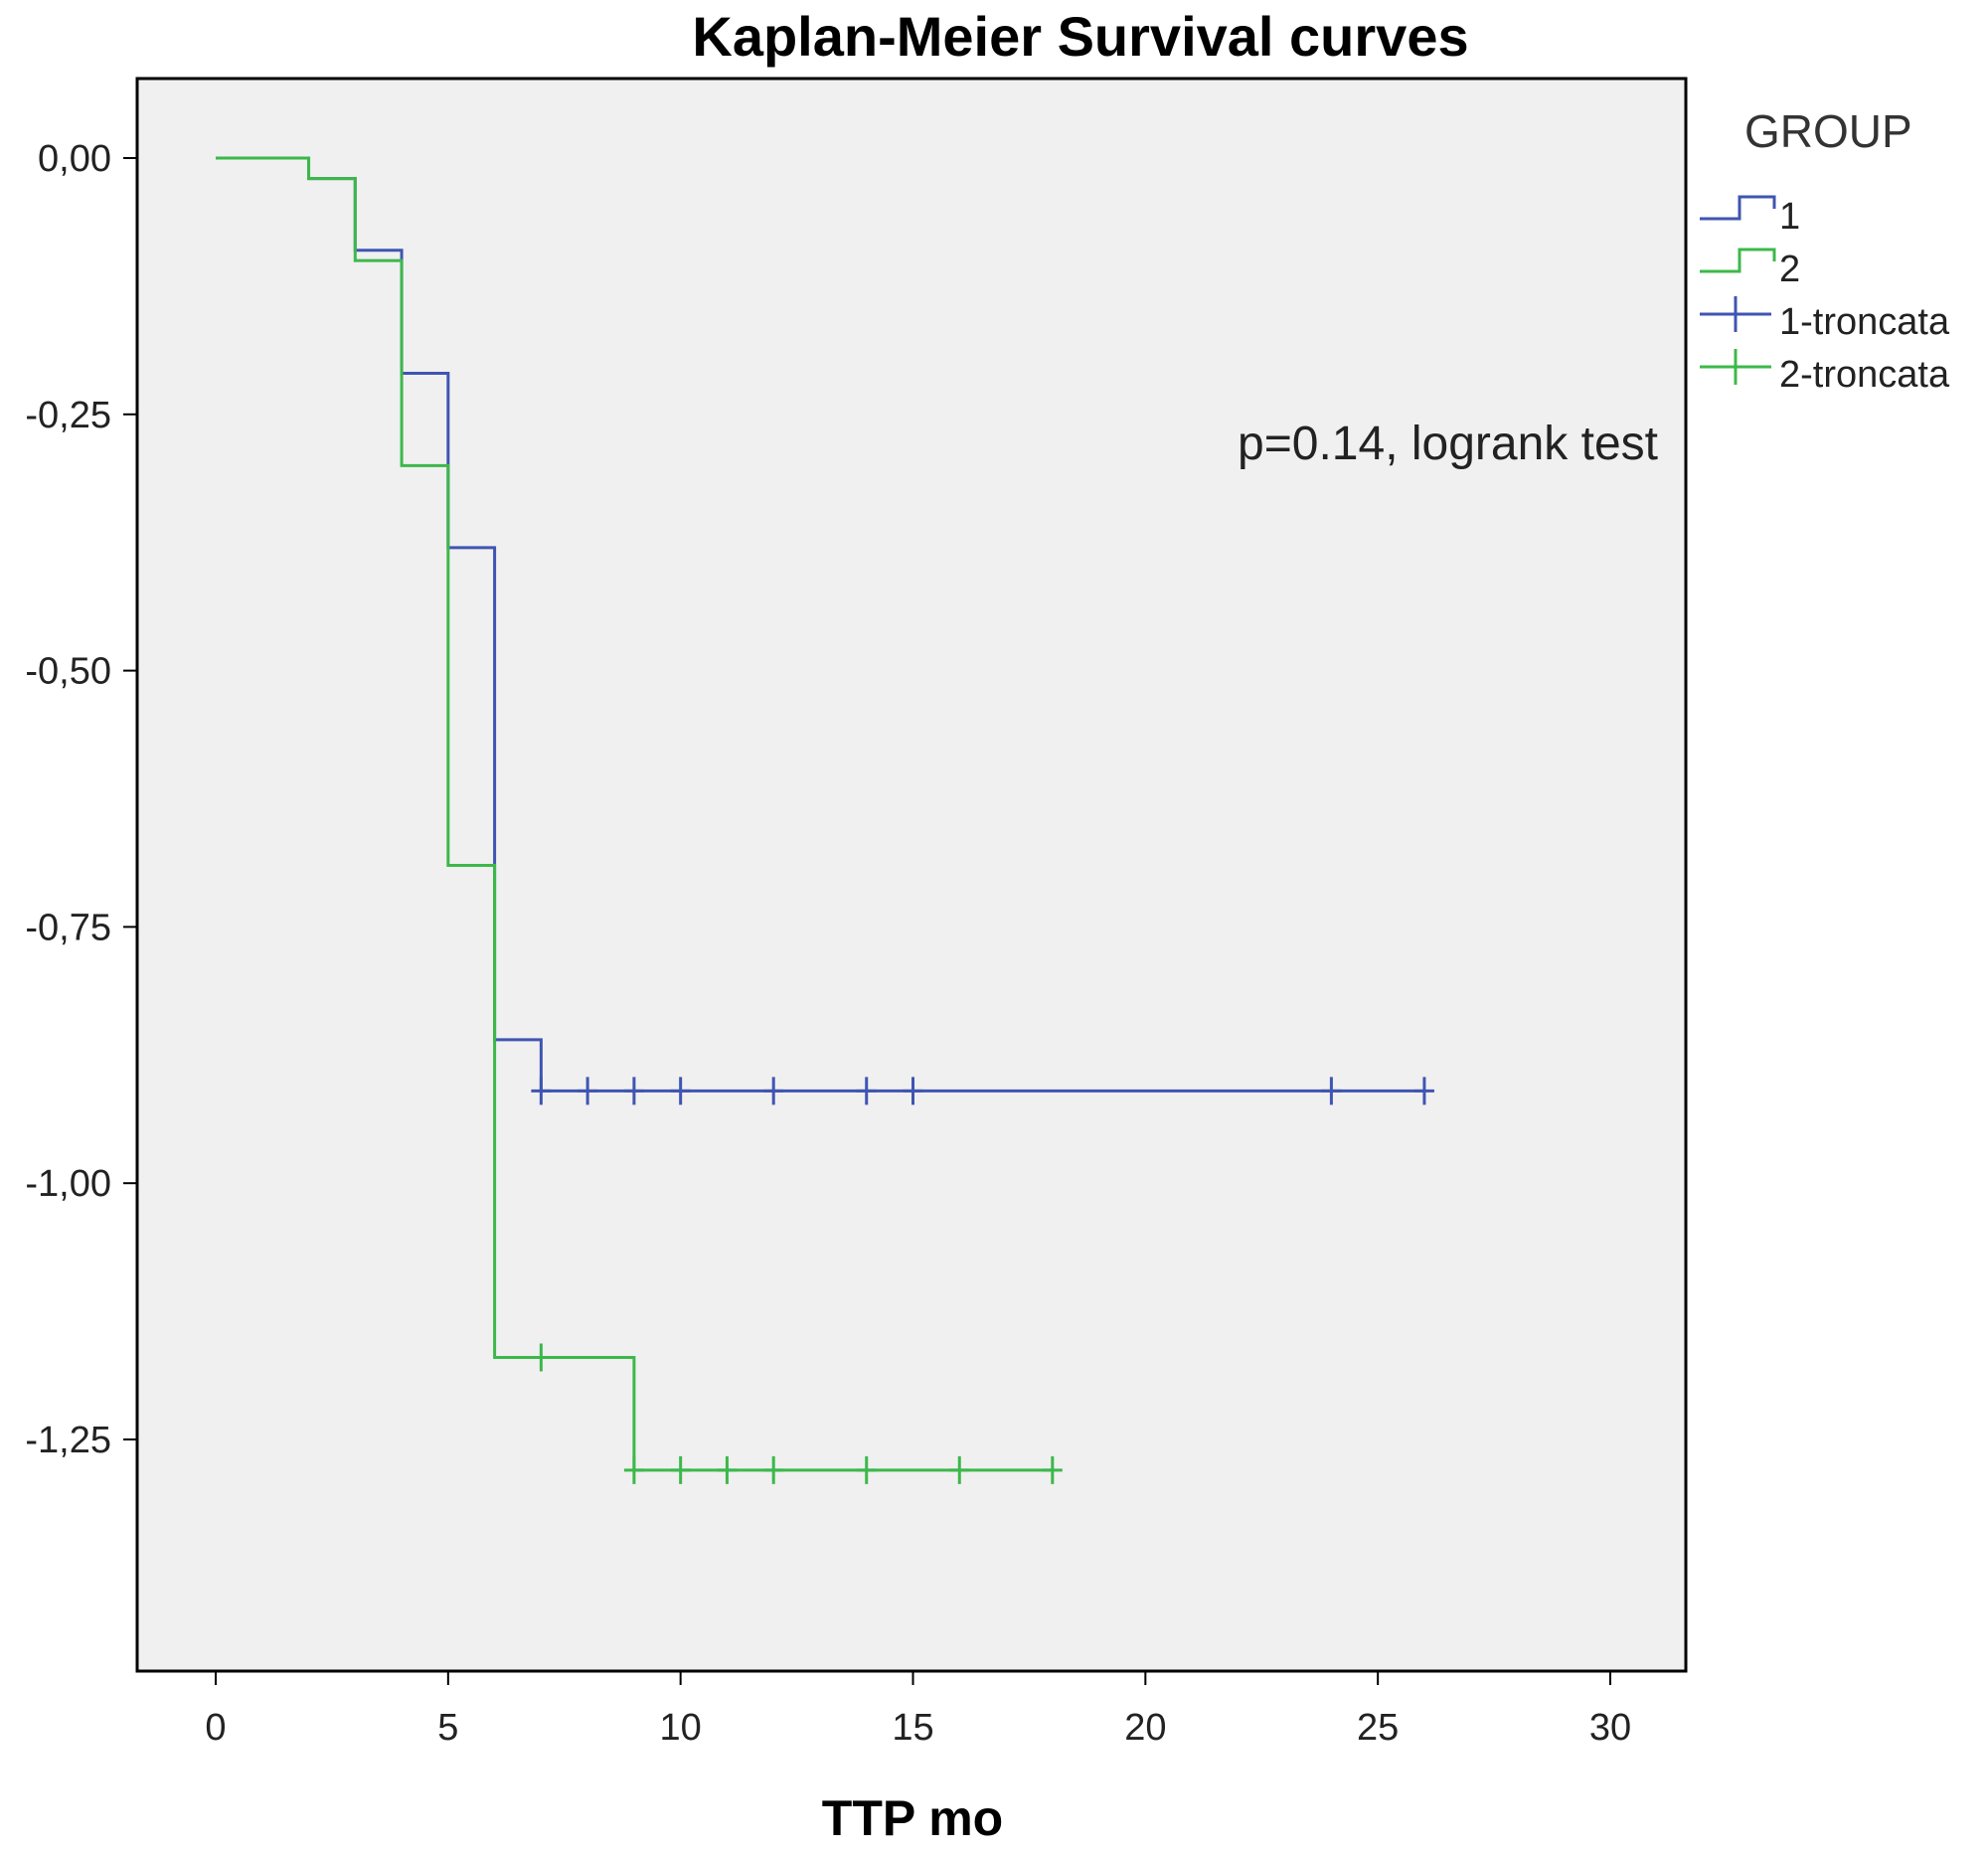 The height and width of the screenshot is (1856, 1988). Describe the element at coordinates (1864, 322) in the screenshot. I see `legend-entry: 1-troncata` at that location.